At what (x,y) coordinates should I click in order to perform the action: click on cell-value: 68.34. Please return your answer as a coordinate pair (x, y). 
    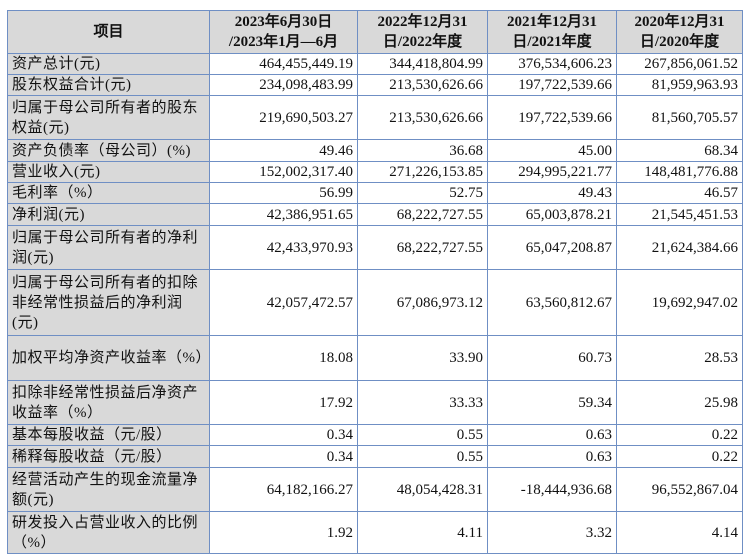
    Looking at the image, I should click on (679, 150).